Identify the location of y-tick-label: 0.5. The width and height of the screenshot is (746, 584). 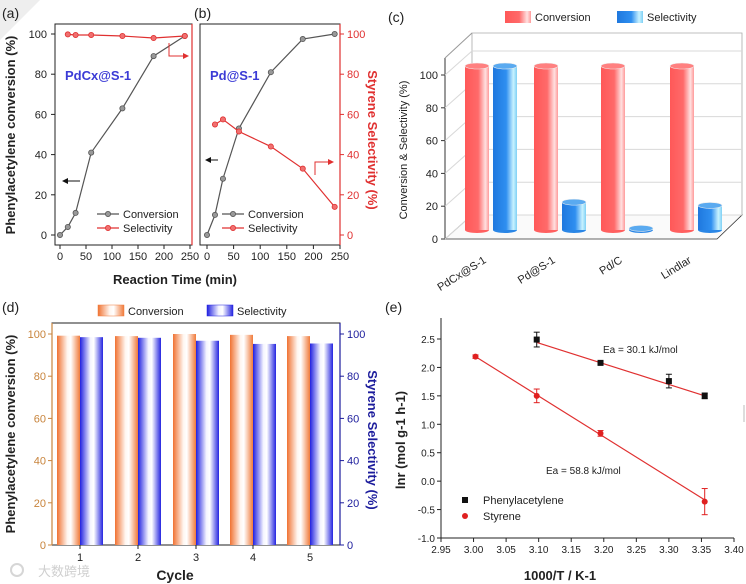
(428, 454).